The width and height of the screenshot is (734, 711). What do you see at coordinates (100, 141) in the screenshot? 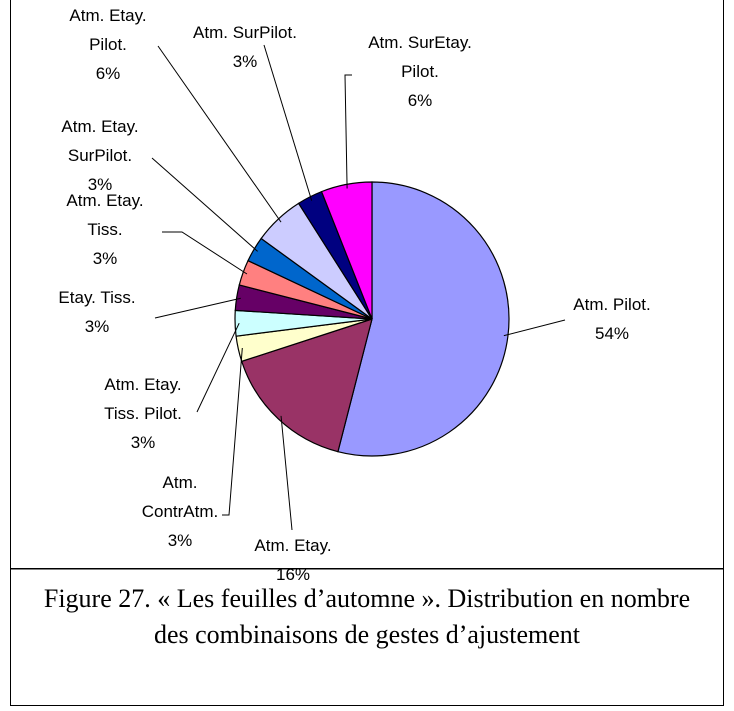
I see `slice-label: Atm. Etay. SurPilot.` at bounding box center [100, 141].